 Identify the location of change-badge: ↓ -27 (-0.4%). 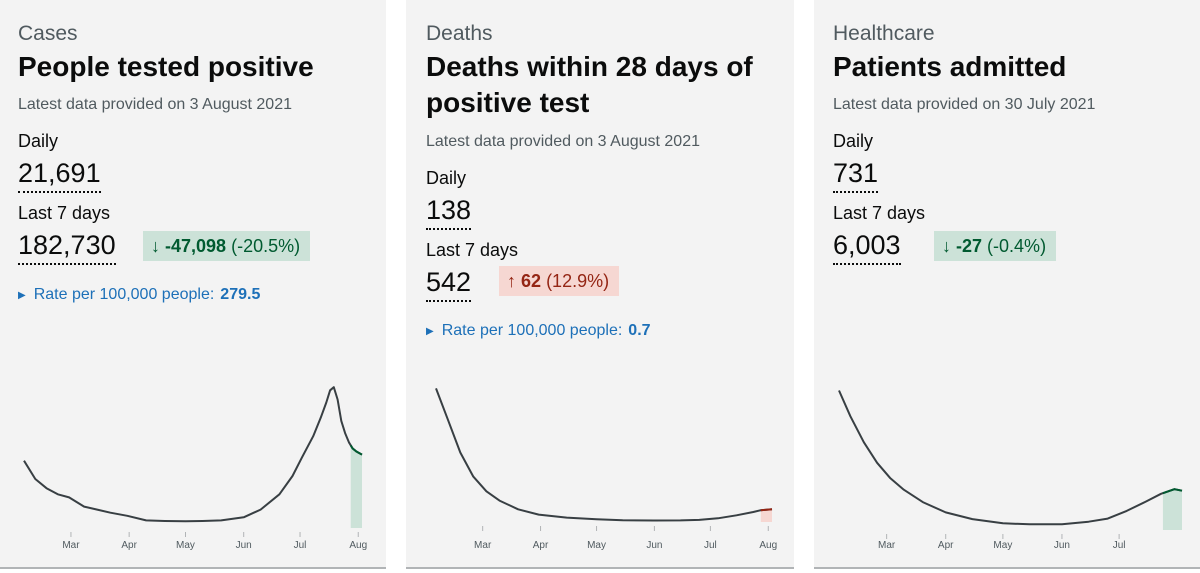
(995, 246).